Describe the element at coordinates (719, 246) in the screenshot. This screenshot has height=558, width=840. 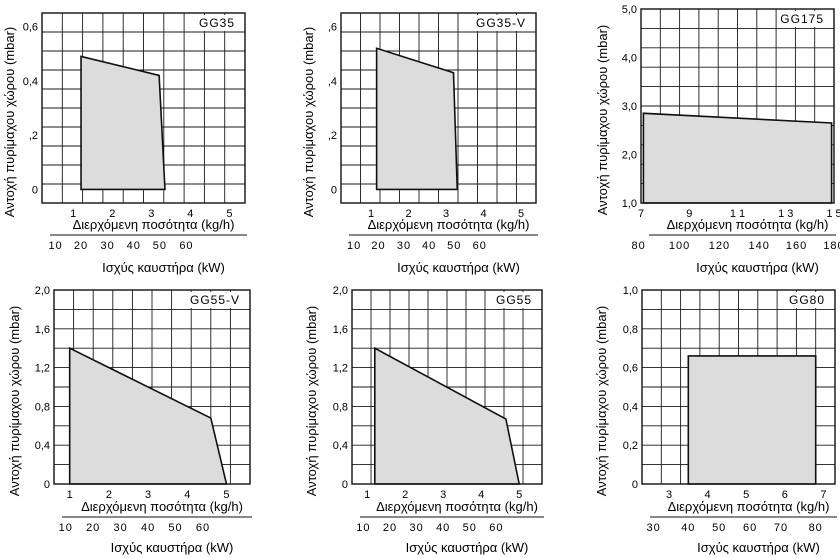
I see `x2-tick-label: 120` at that location.